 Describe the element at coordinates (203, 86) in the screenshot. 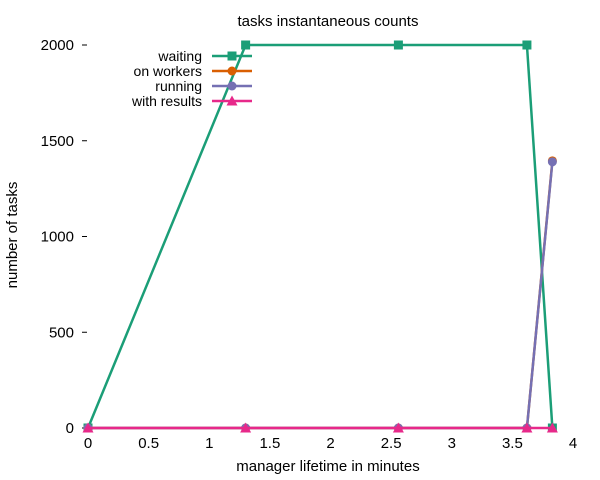

I see `legend-entry: running` at that location.